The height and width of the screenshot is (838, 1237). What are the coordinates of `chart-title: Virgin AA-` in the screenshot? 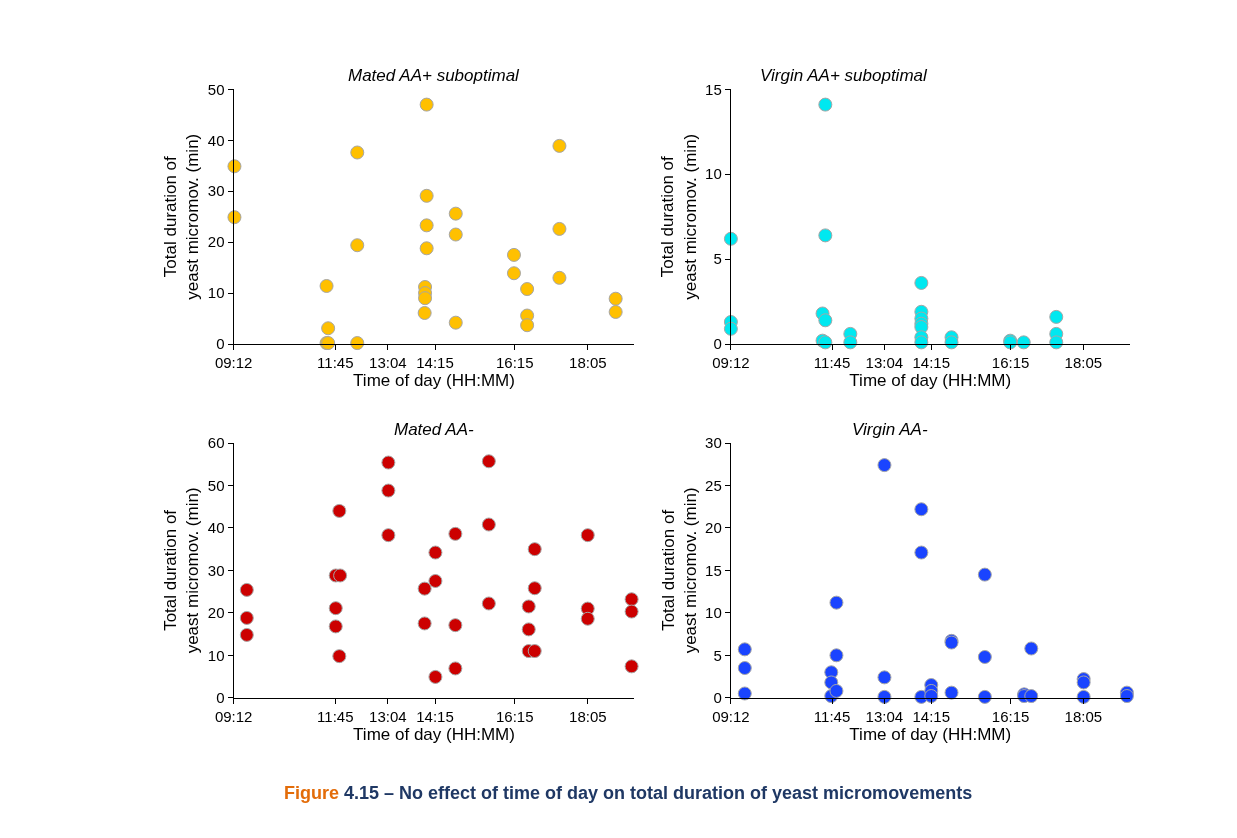 It's located at (890, 429).